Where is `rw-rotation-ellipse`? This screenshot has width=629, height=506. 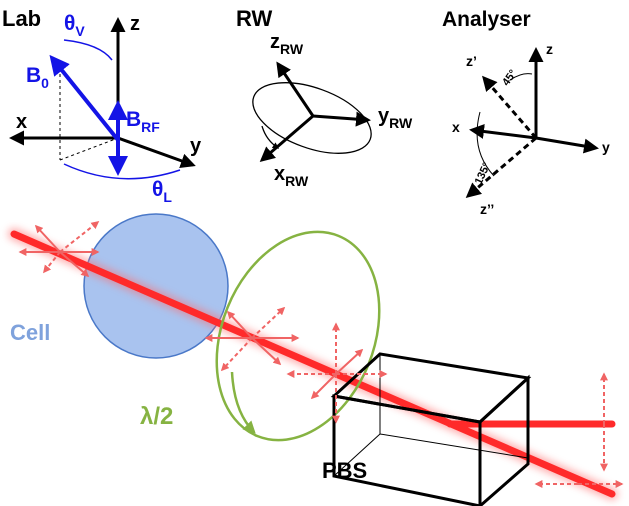 rw-rotation-ellipse is located at coordinates (312, 118).